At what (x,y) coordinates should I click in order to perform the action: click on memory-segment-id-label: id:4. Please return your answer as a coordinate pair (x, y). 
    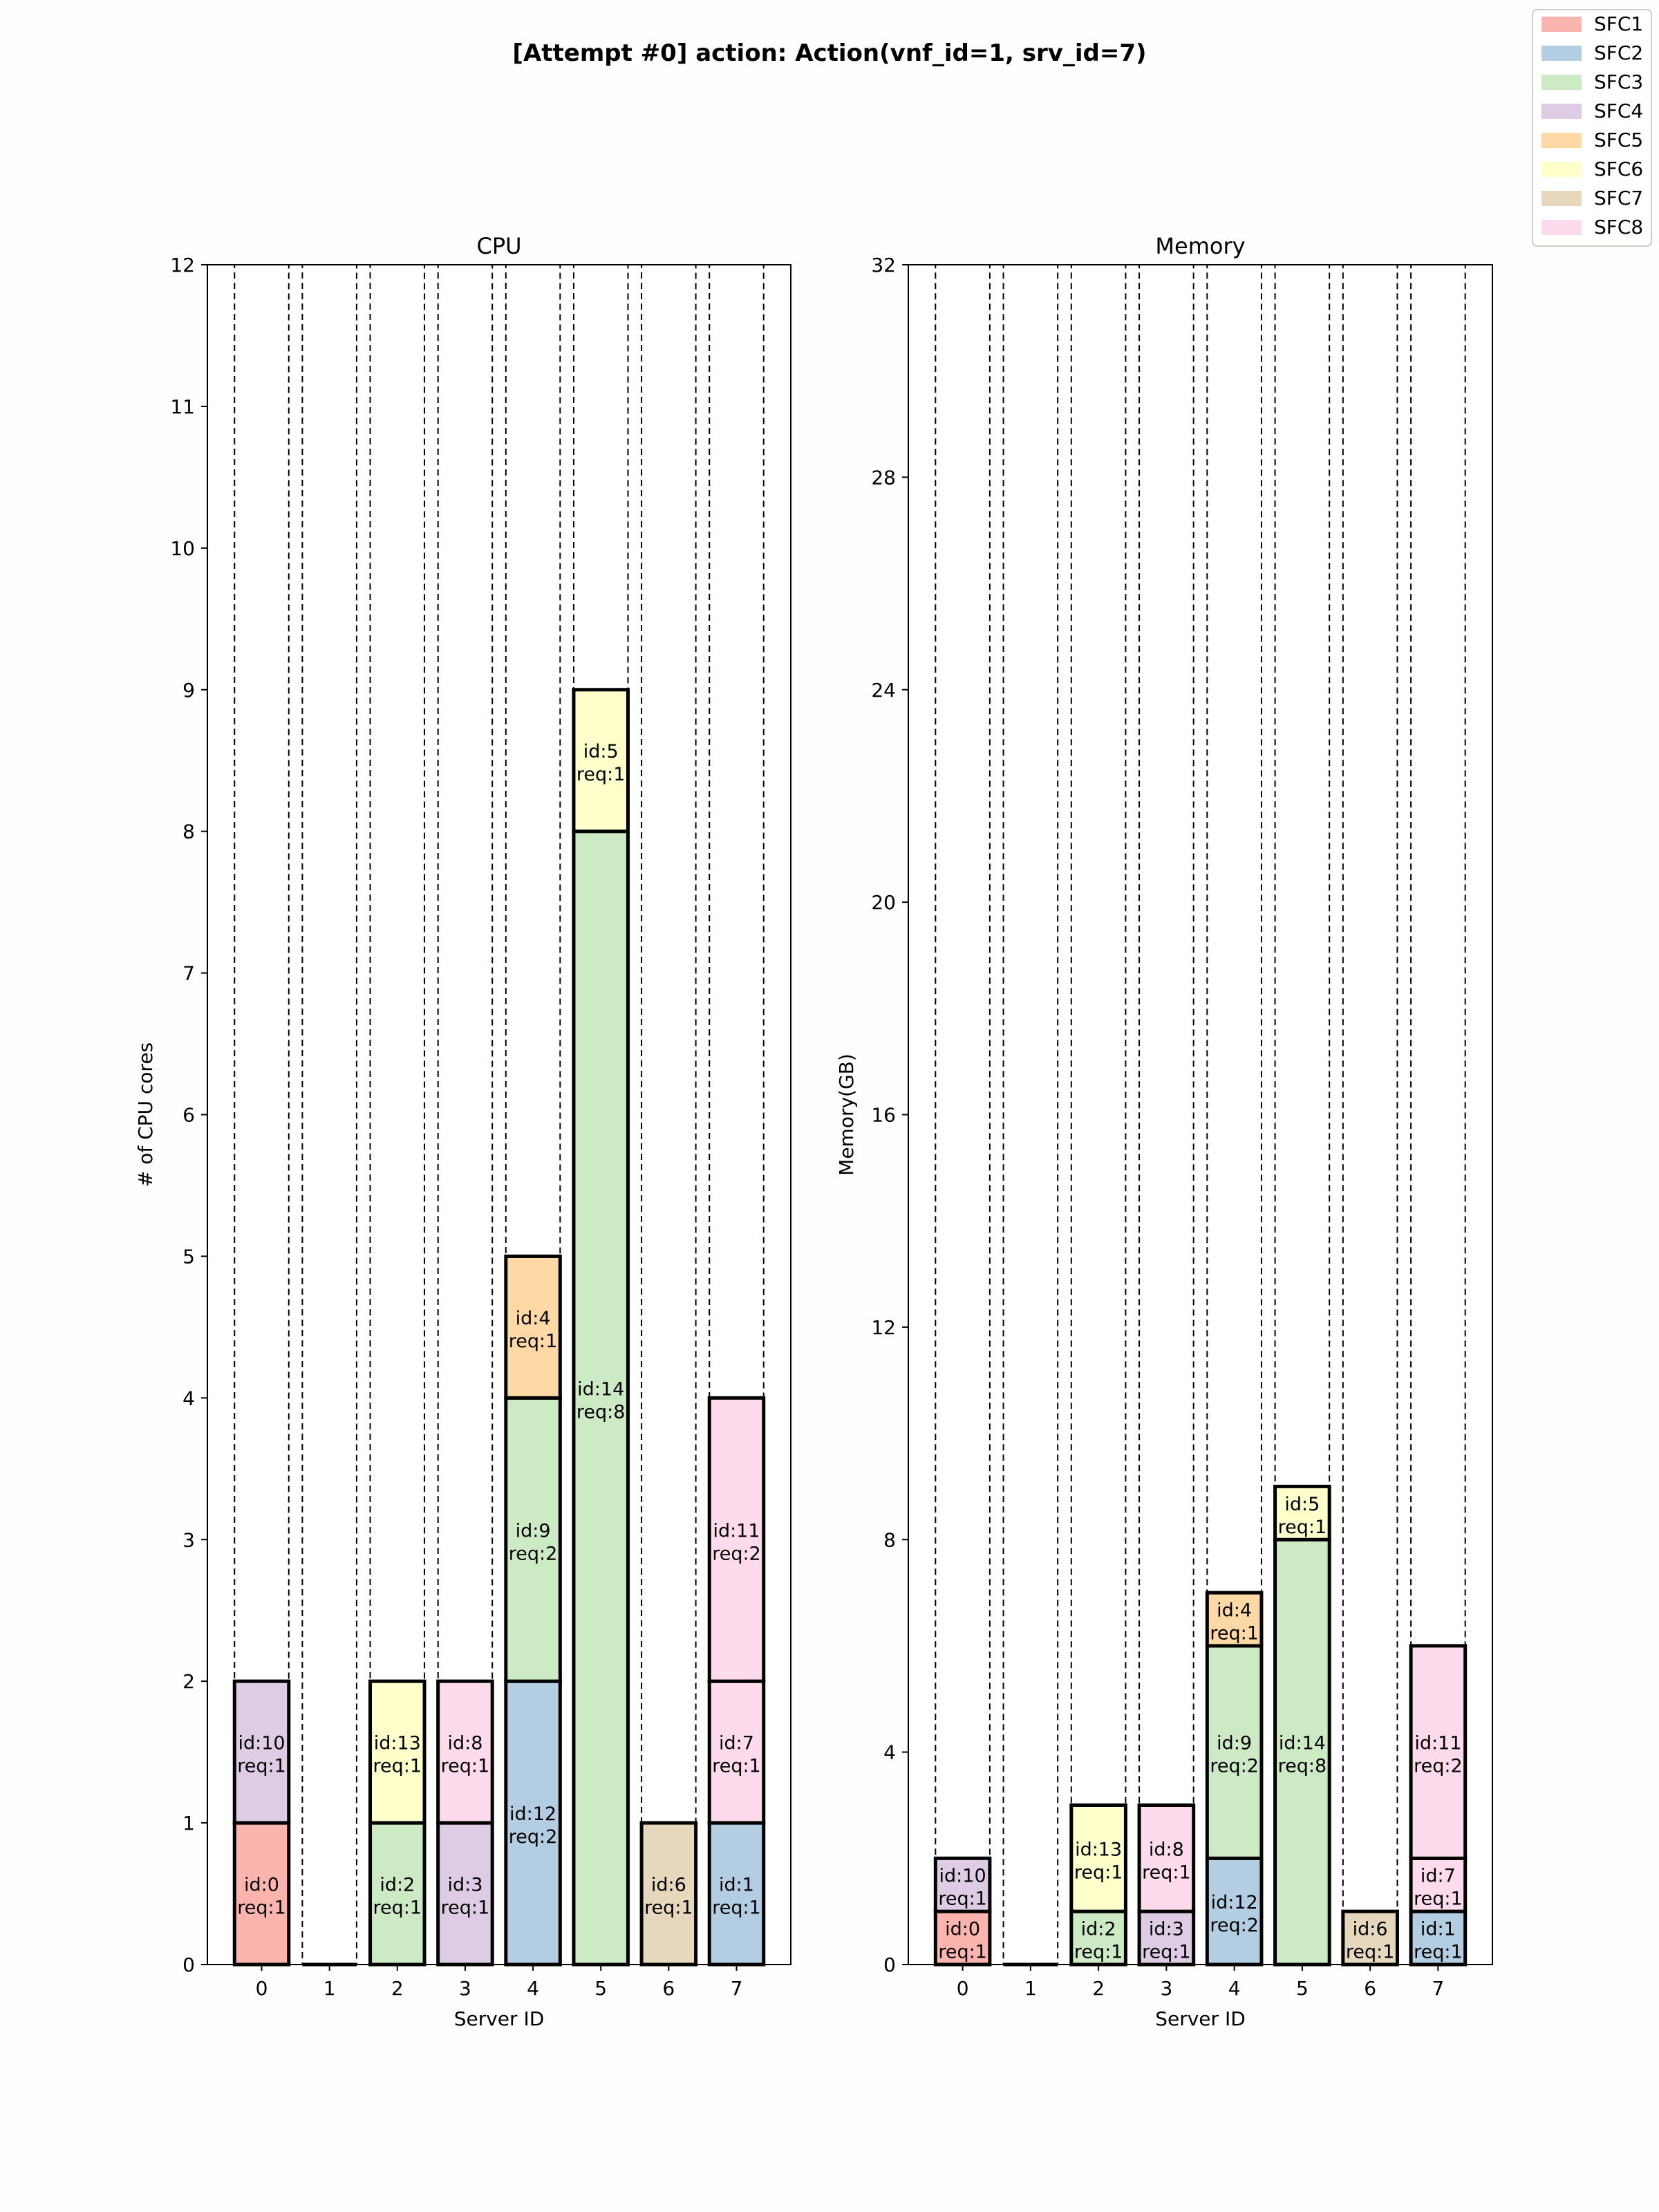
    Looking at the image, I should click on (1234, 1611).